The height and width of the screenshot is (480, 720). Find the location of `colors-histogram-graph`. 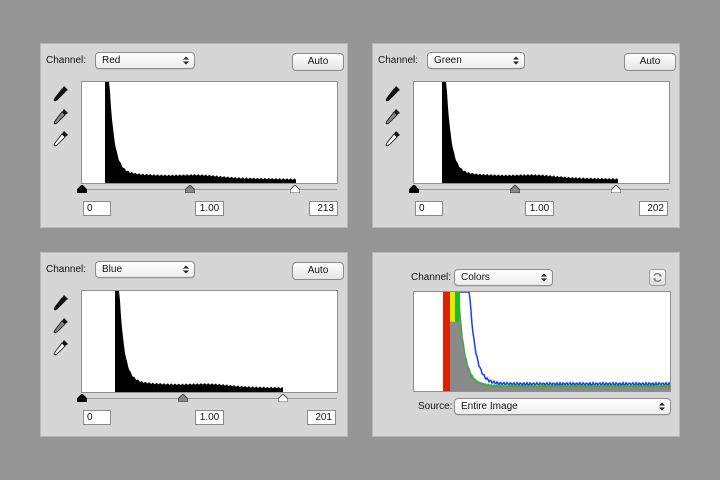

colors-histogram-graph is located at coordinates (556, 341).